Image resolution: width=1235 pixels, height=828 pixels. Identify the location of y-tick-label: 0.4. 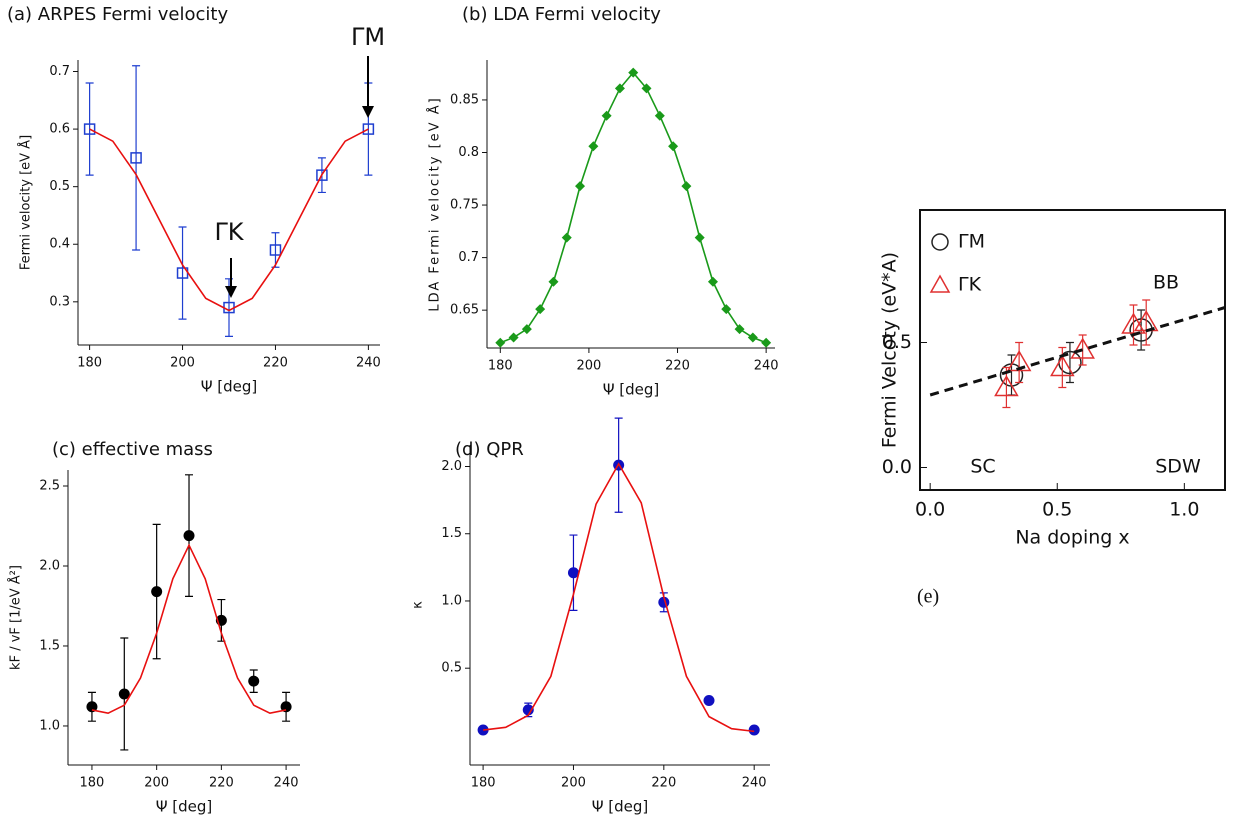
(59, 244).